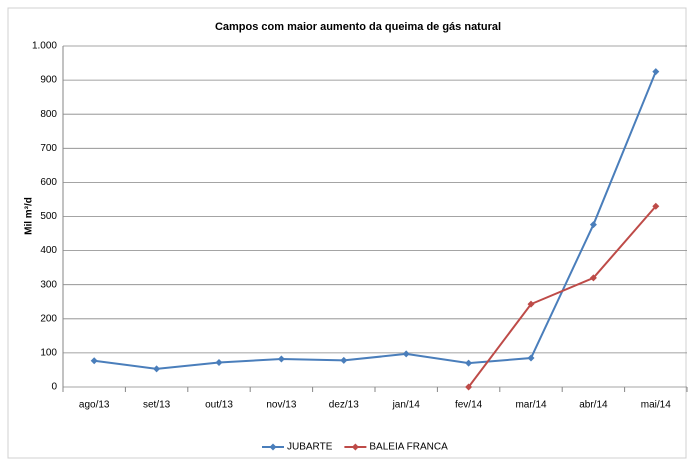 This screenshot has height=459, width=694. I want to click on y-axis-label: Mil m³/d, so click(29, 216).